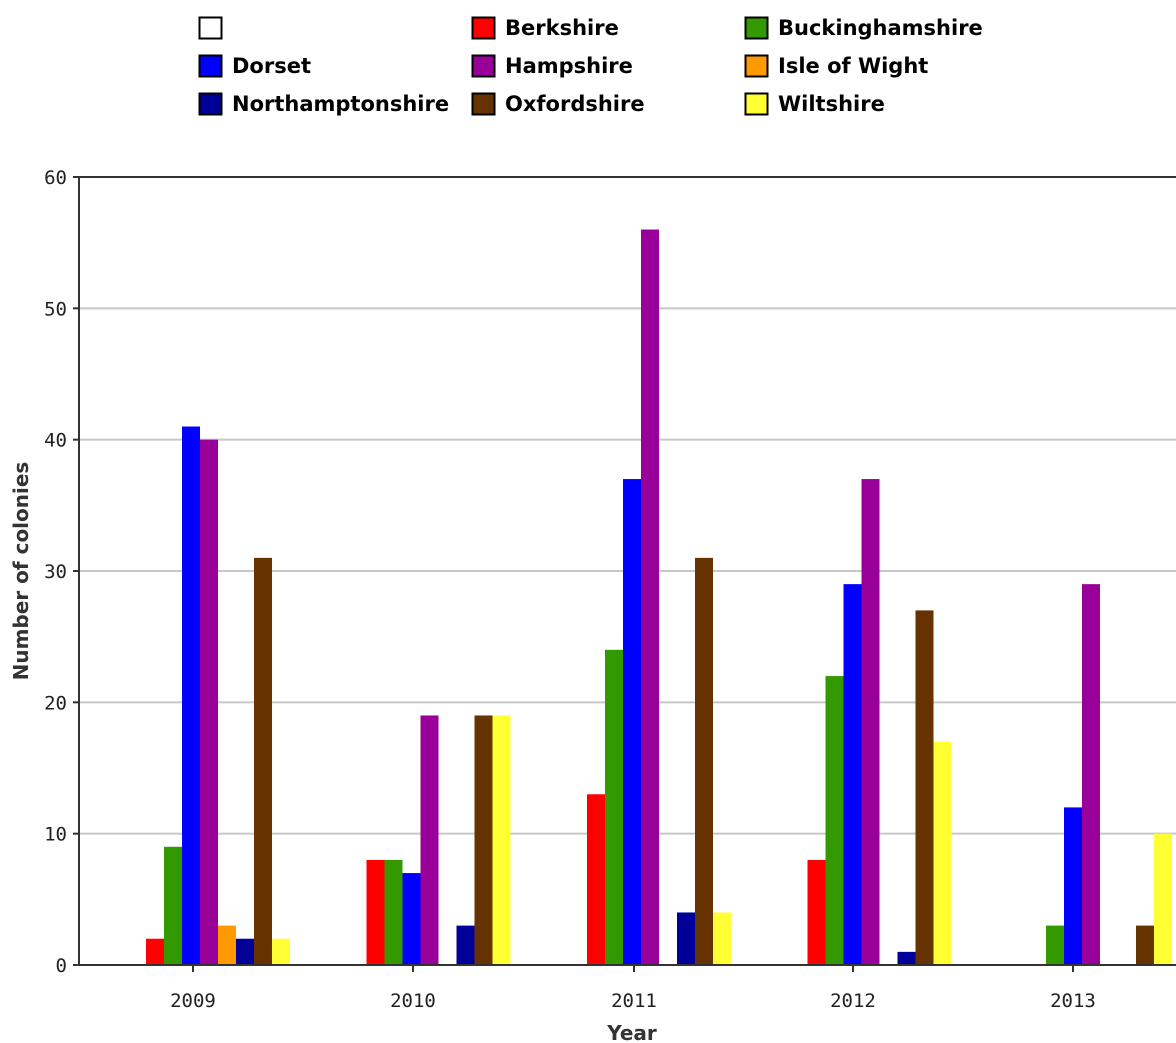 The width and height of the screenshot is (1176, 1043). I want to click on bar-northamptonshire-2012, so click(906, 958).